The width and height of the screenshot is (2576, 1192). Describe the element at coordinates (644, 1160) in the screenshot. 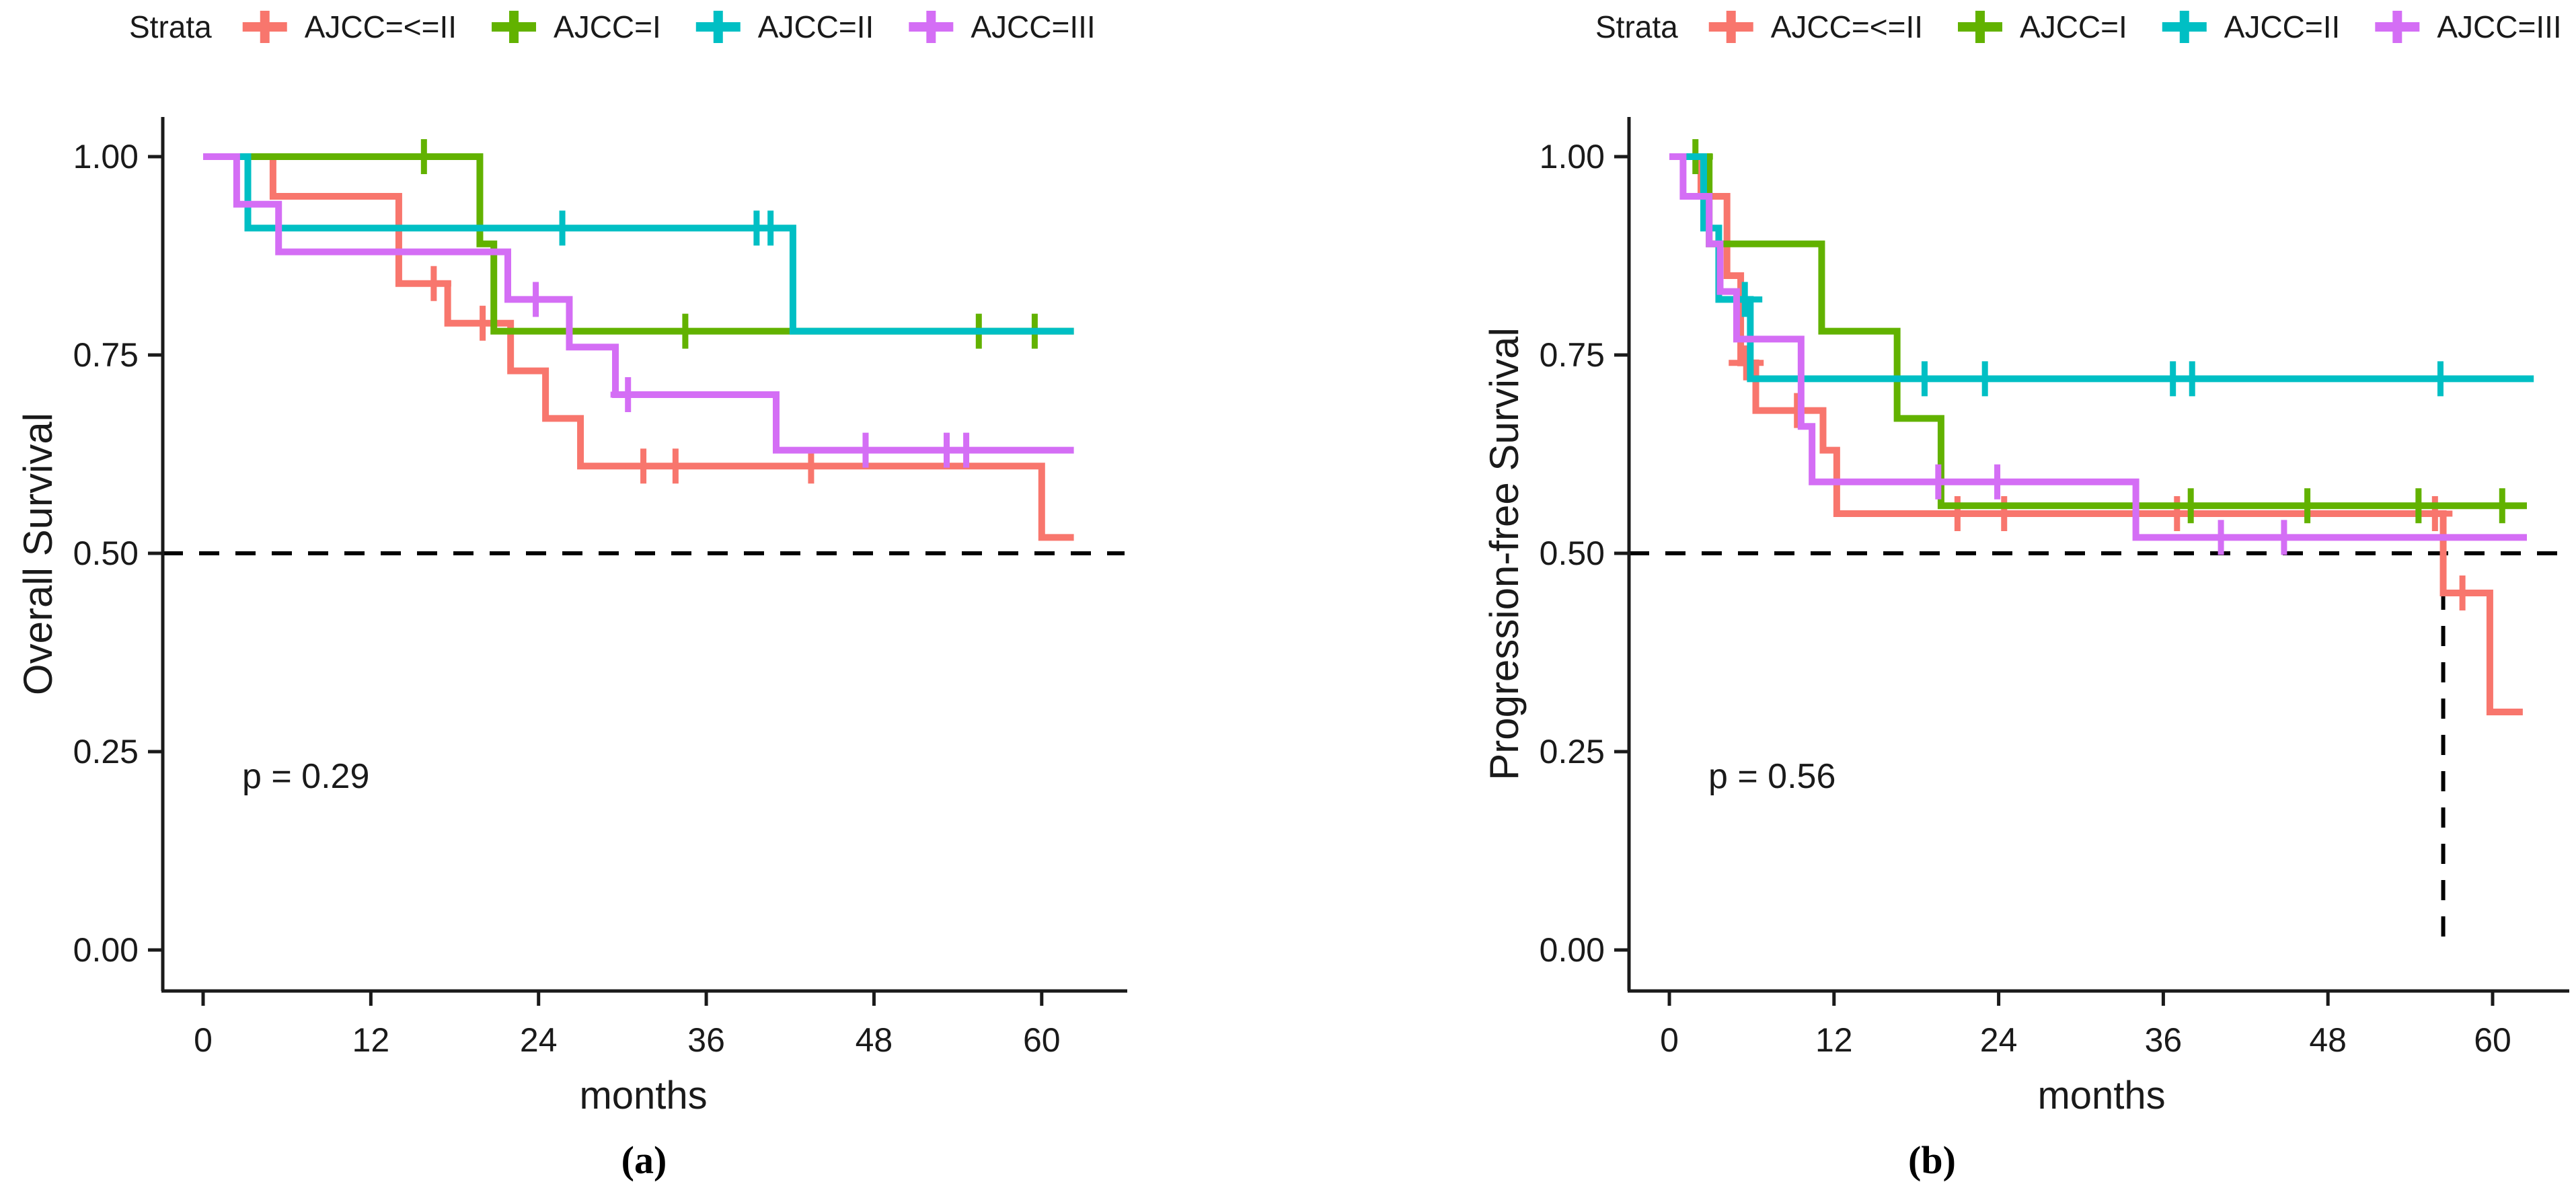

I see `panel-label-a: (a)` at that location.